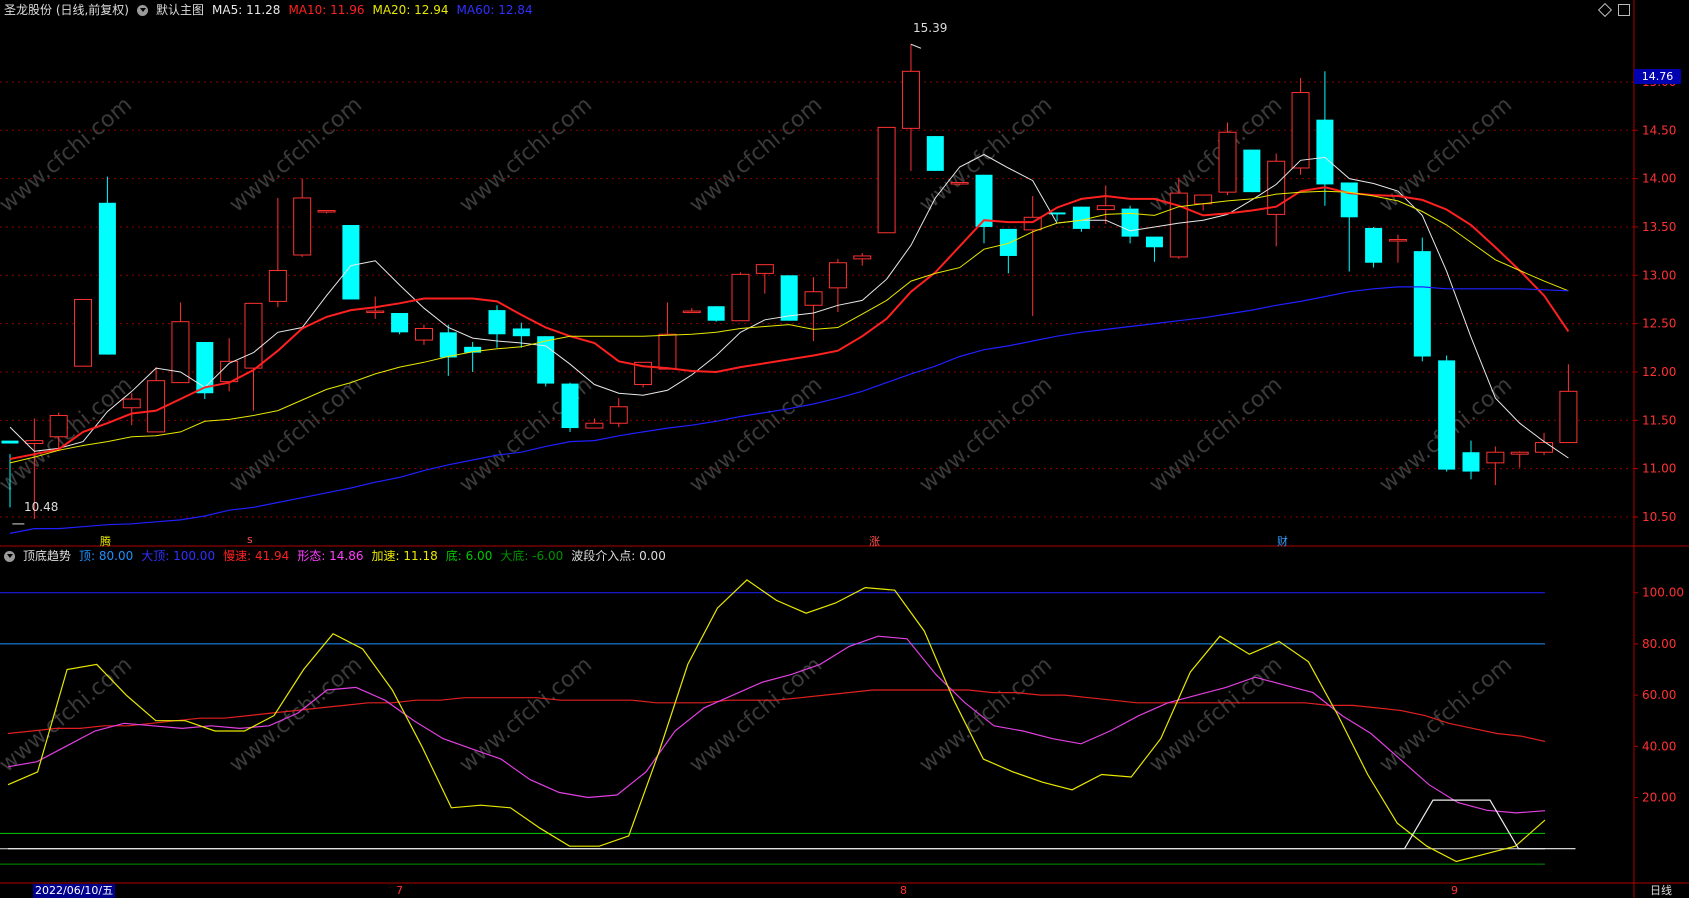 Image resolution: width=1689 pixels, height=898 pixels. Describe the element at coordinates (1659, 746) in the screenshot. I see `sub-y-tick-label: 40.00` at that location.